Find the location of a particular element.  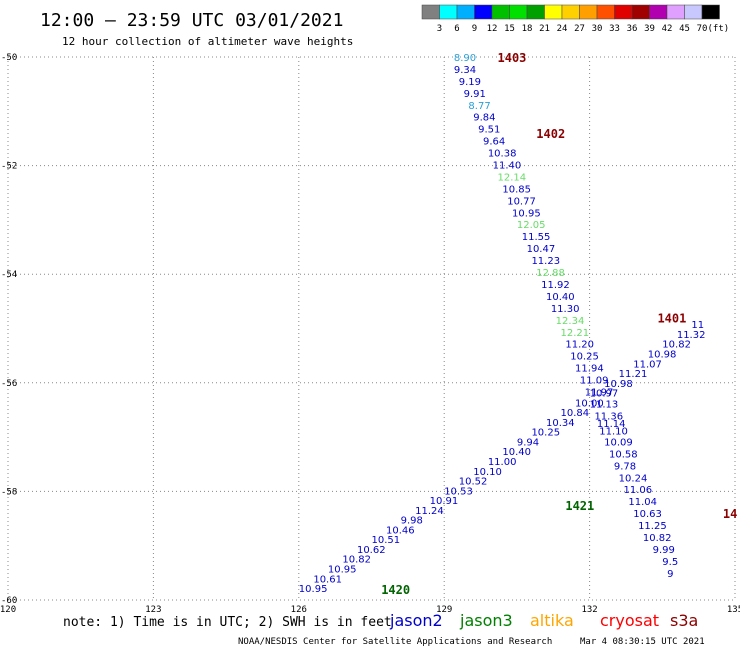

color-scale-label: 42 is located at coordinates (667, 29).